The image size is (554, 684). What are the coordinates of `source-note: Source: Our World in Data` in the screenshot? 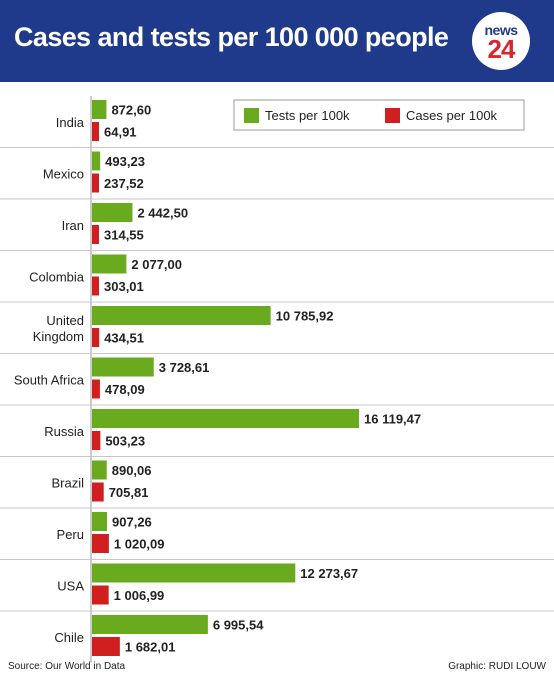 It's located at (67, 666).